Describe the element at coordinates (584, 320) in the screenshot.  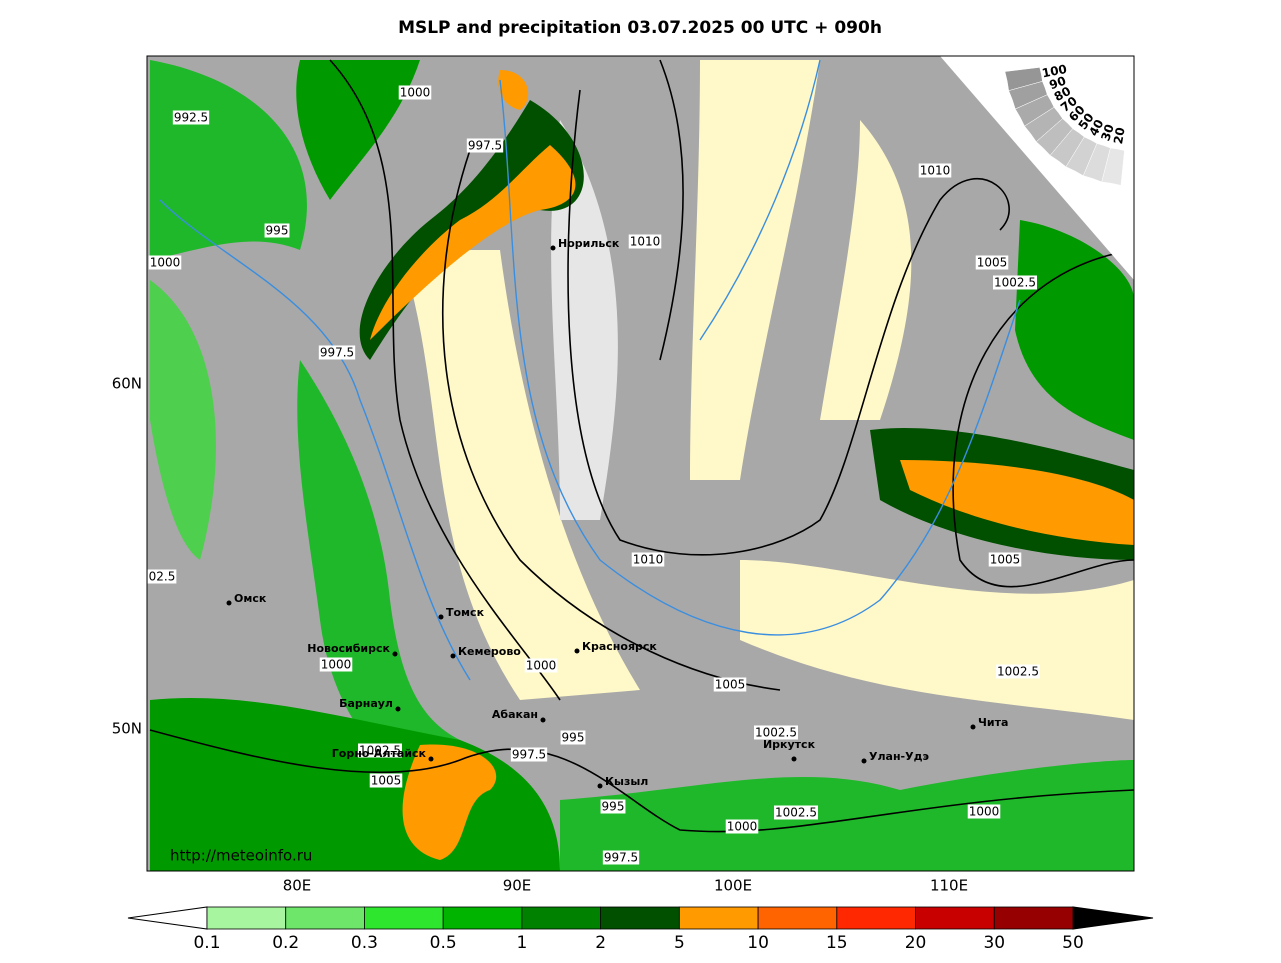
I see `cloud-area` at that location.